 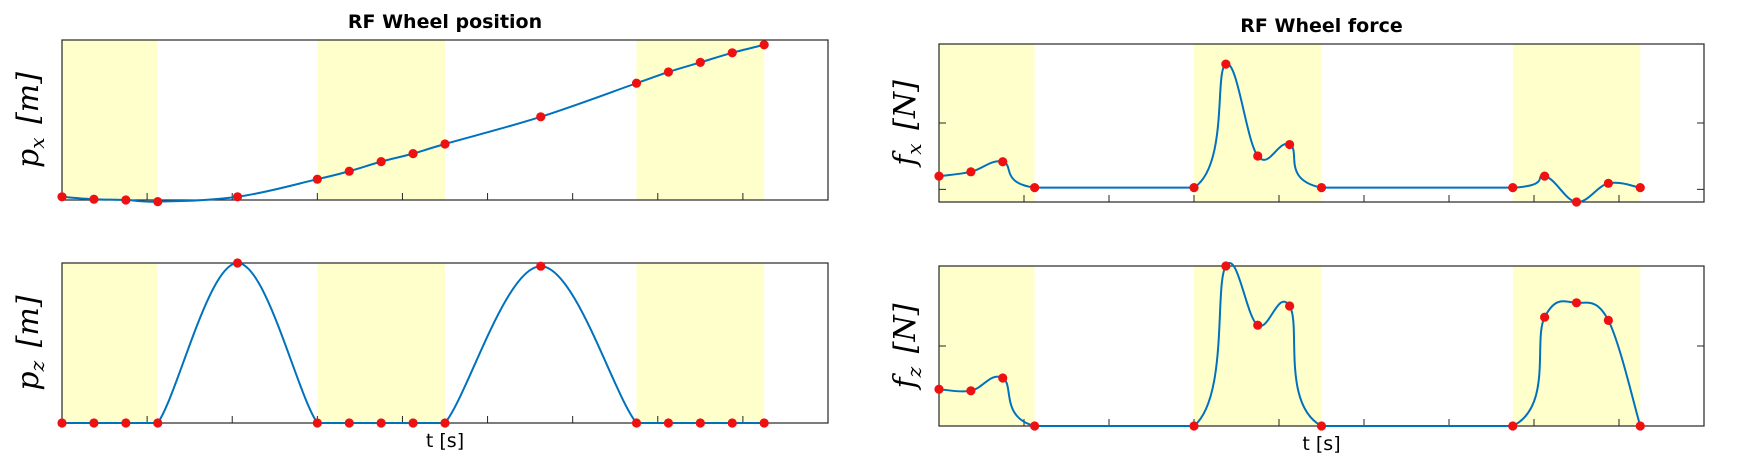 What do you see at coordinates (907, 124) in the screenshot?
I see `y-axis-label: fx [N]` at bounding box center [907, 124].